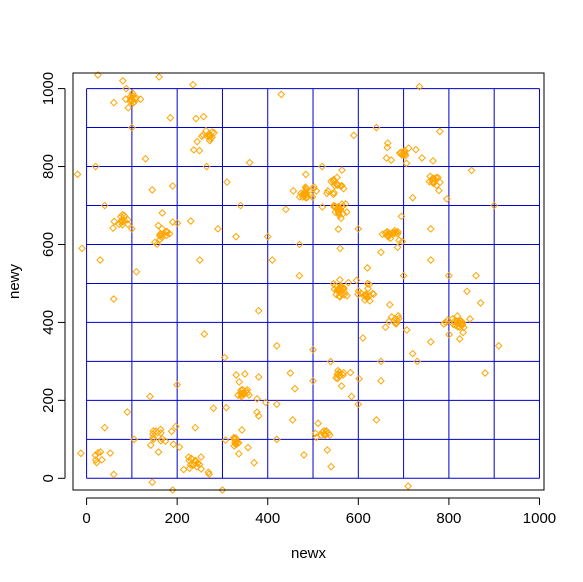 This screenshot has height=582, width=583. Describe the element at coordinates (267, 518) in the screenshot. I see `x-tick-label: 400` at that location.